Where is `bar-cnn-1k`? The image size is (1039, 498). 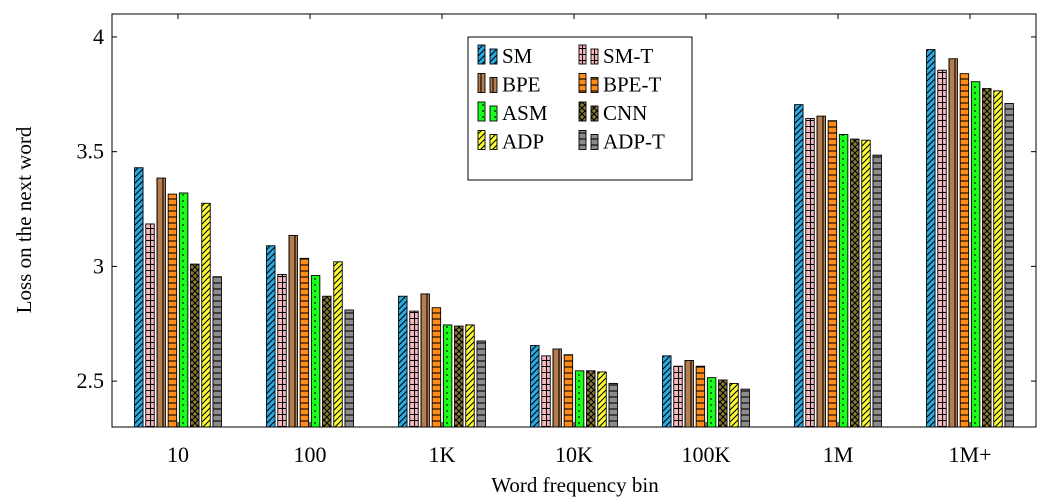 bar-cnn-1k is located at coordinates (459, 376).